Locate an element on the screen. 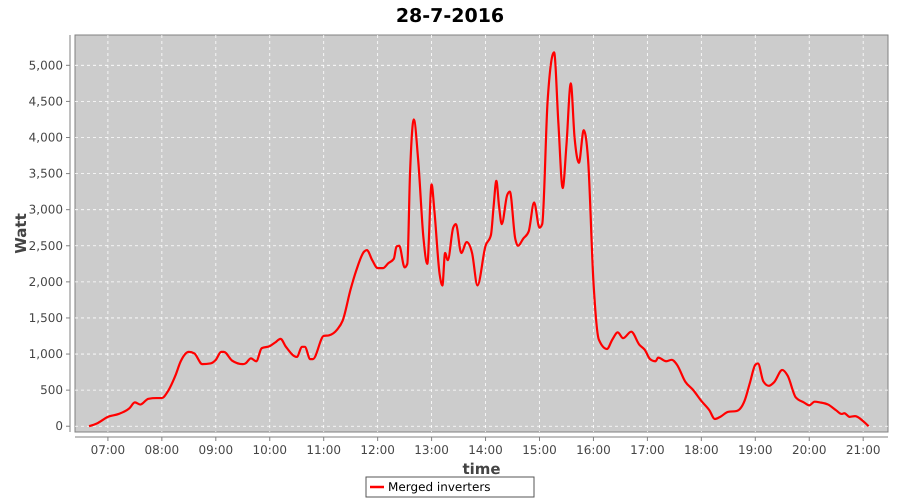 The width and height of the screenshot is (900, 500). x-tick-label: 12:00 is located at coordinates (377, 450).